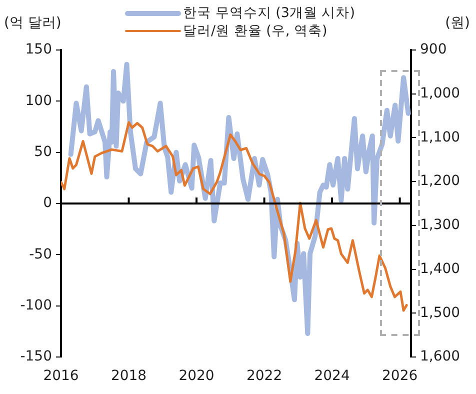 This screenshot has height=394, width=476. I want to click on y-tick-label: -100, so click(36, 305).